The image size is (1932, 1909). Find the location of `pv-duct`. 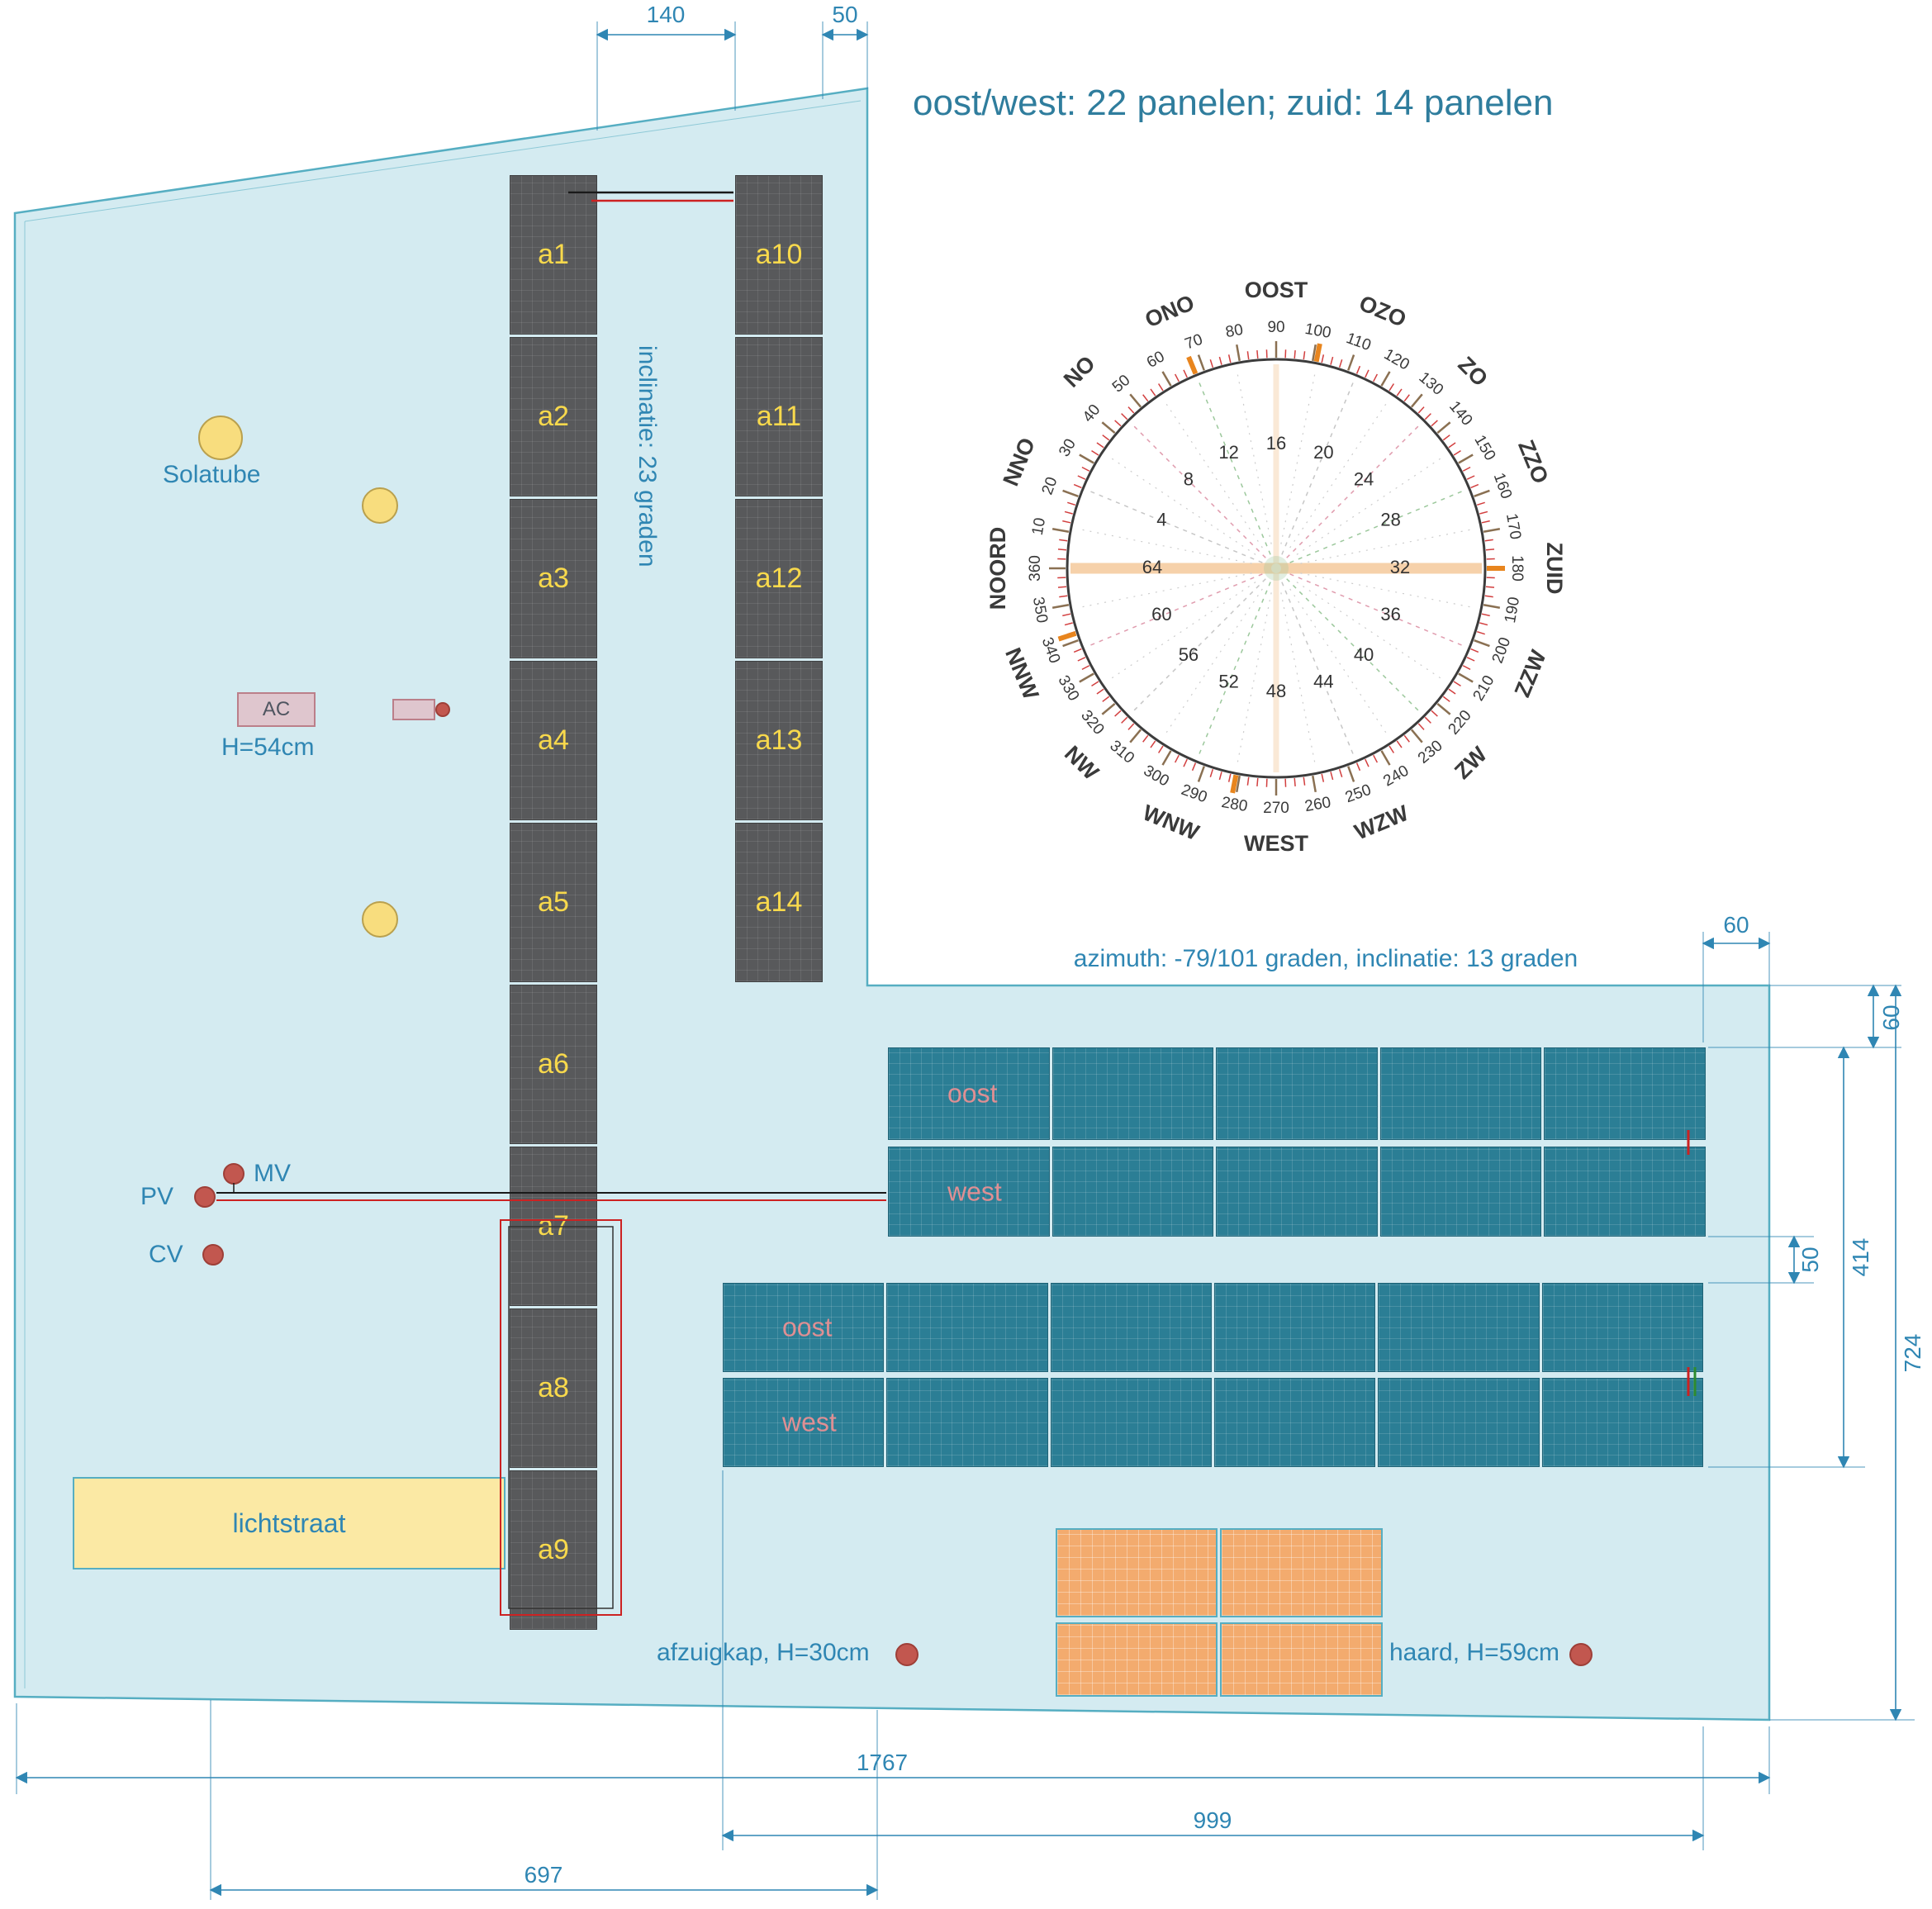

pv-duct is located at coordinates (205, 1197).